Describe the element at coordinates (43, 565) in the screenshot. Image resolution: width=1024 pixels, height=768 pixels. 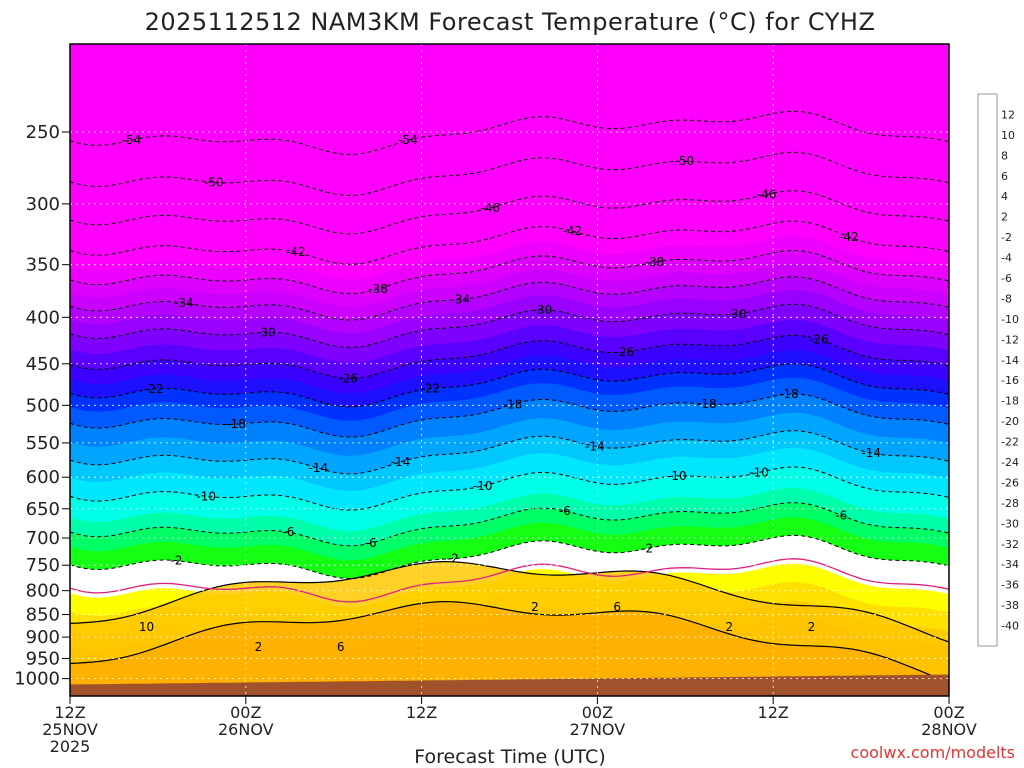
I see `y-tick-label: 750` at that location.